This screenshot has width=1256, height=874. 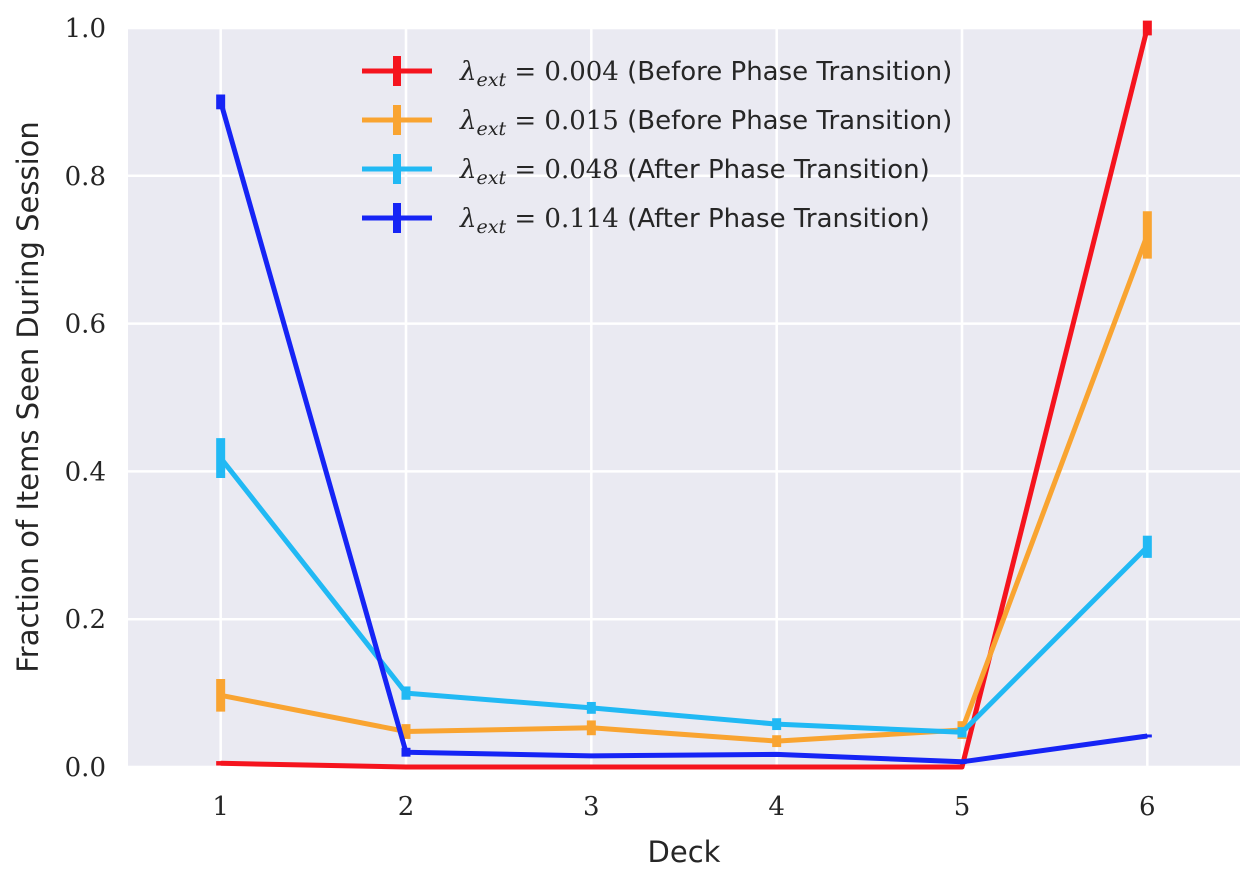 What do you see at coordinates (705, 74) in the screenshot?
I see `legend-label: λext = 0.004 (Before Phase Transition)` at bounding box center [705, 74].